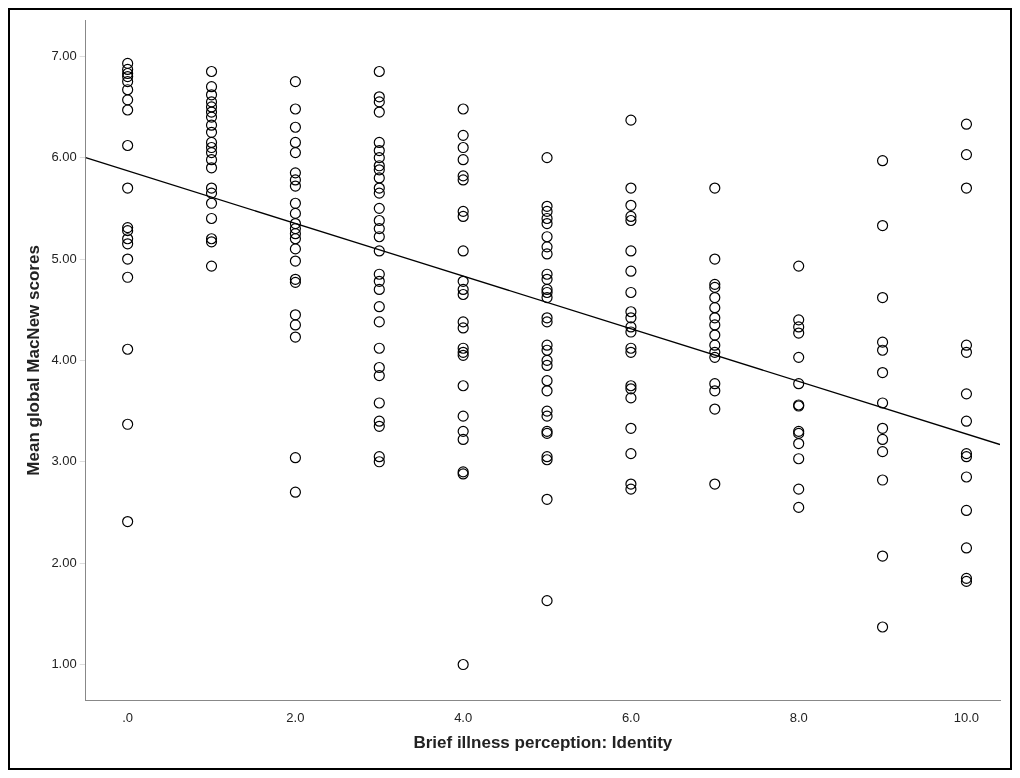 The height and width of the screenshot is (778, 1020). Describe the element at coordinates (64, 359) in the screenshot. I see `y-tick-label: 4.00` at that location.